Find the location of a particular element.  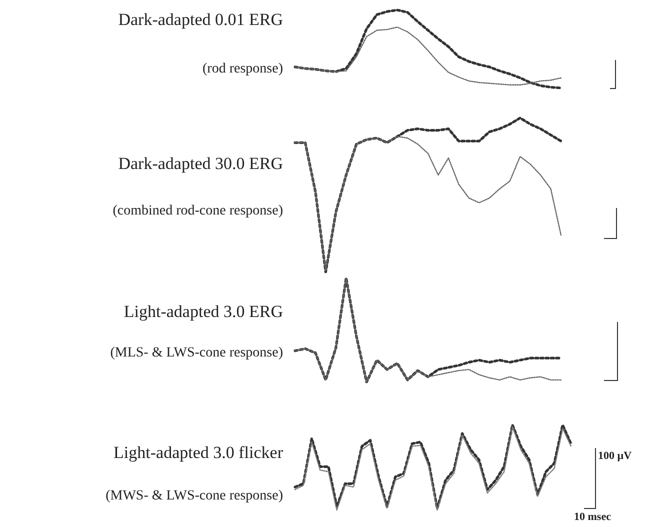

text: Light-adapted 3.0 flicker is located at coordinates (199, 452).